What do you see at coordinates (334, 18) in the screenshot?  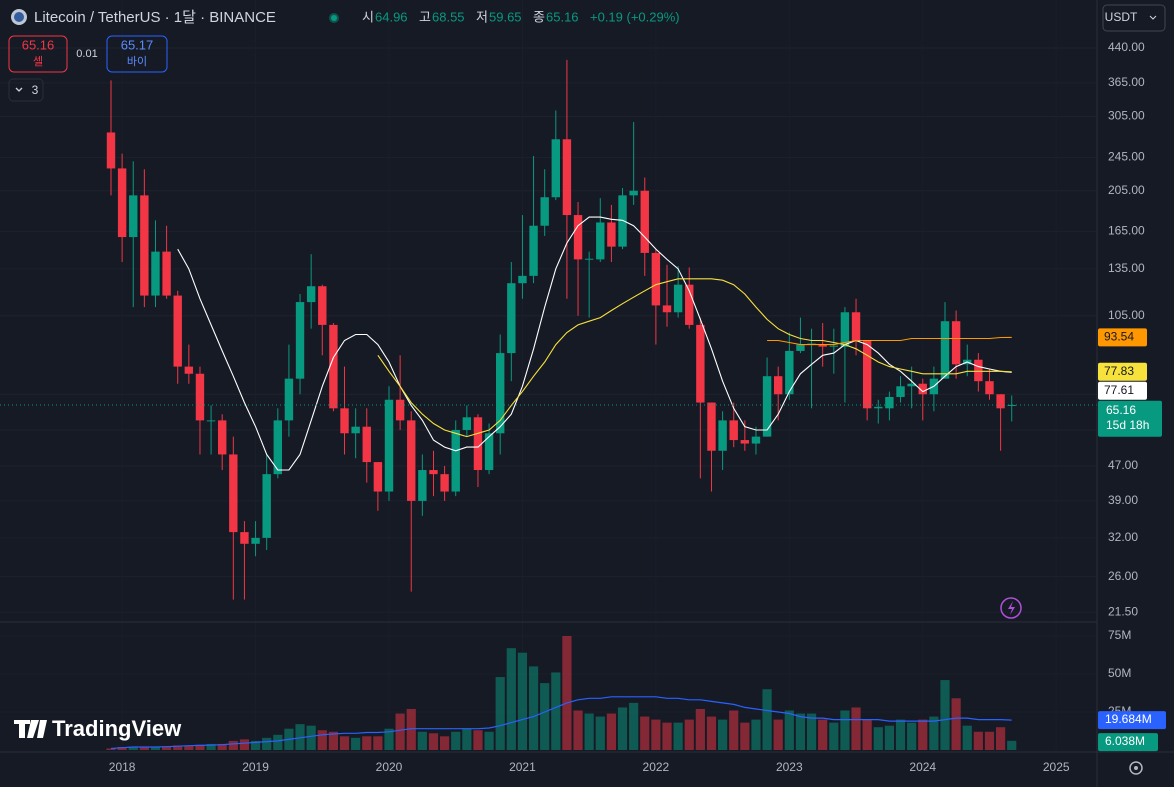 I see `market-status-dot` at bounding box center [334, 18].